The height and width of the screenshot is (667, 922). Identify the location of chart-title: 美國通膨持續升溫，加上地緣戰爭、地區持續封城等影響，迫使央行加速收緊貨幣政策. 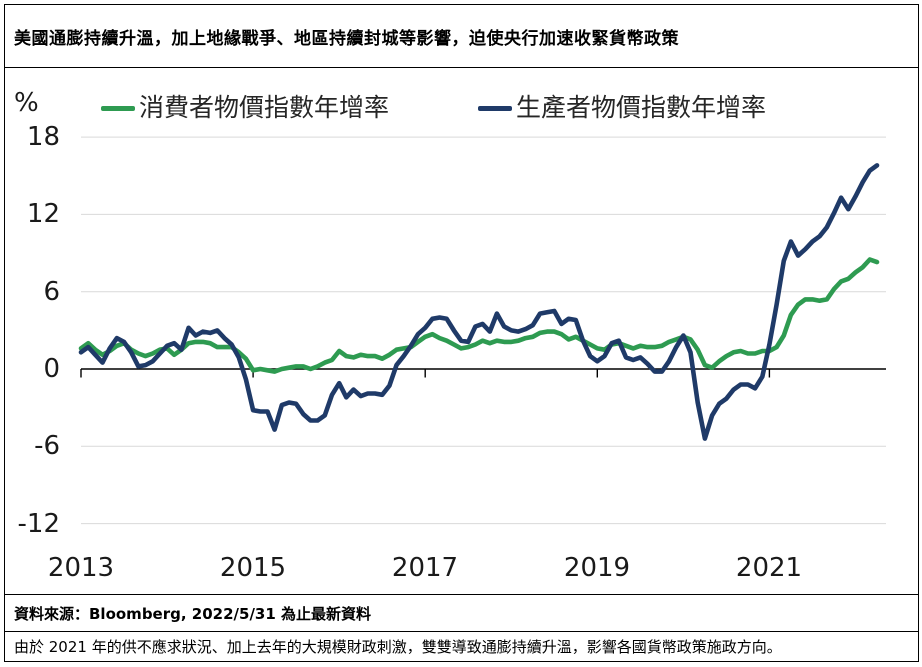
(346, 38).